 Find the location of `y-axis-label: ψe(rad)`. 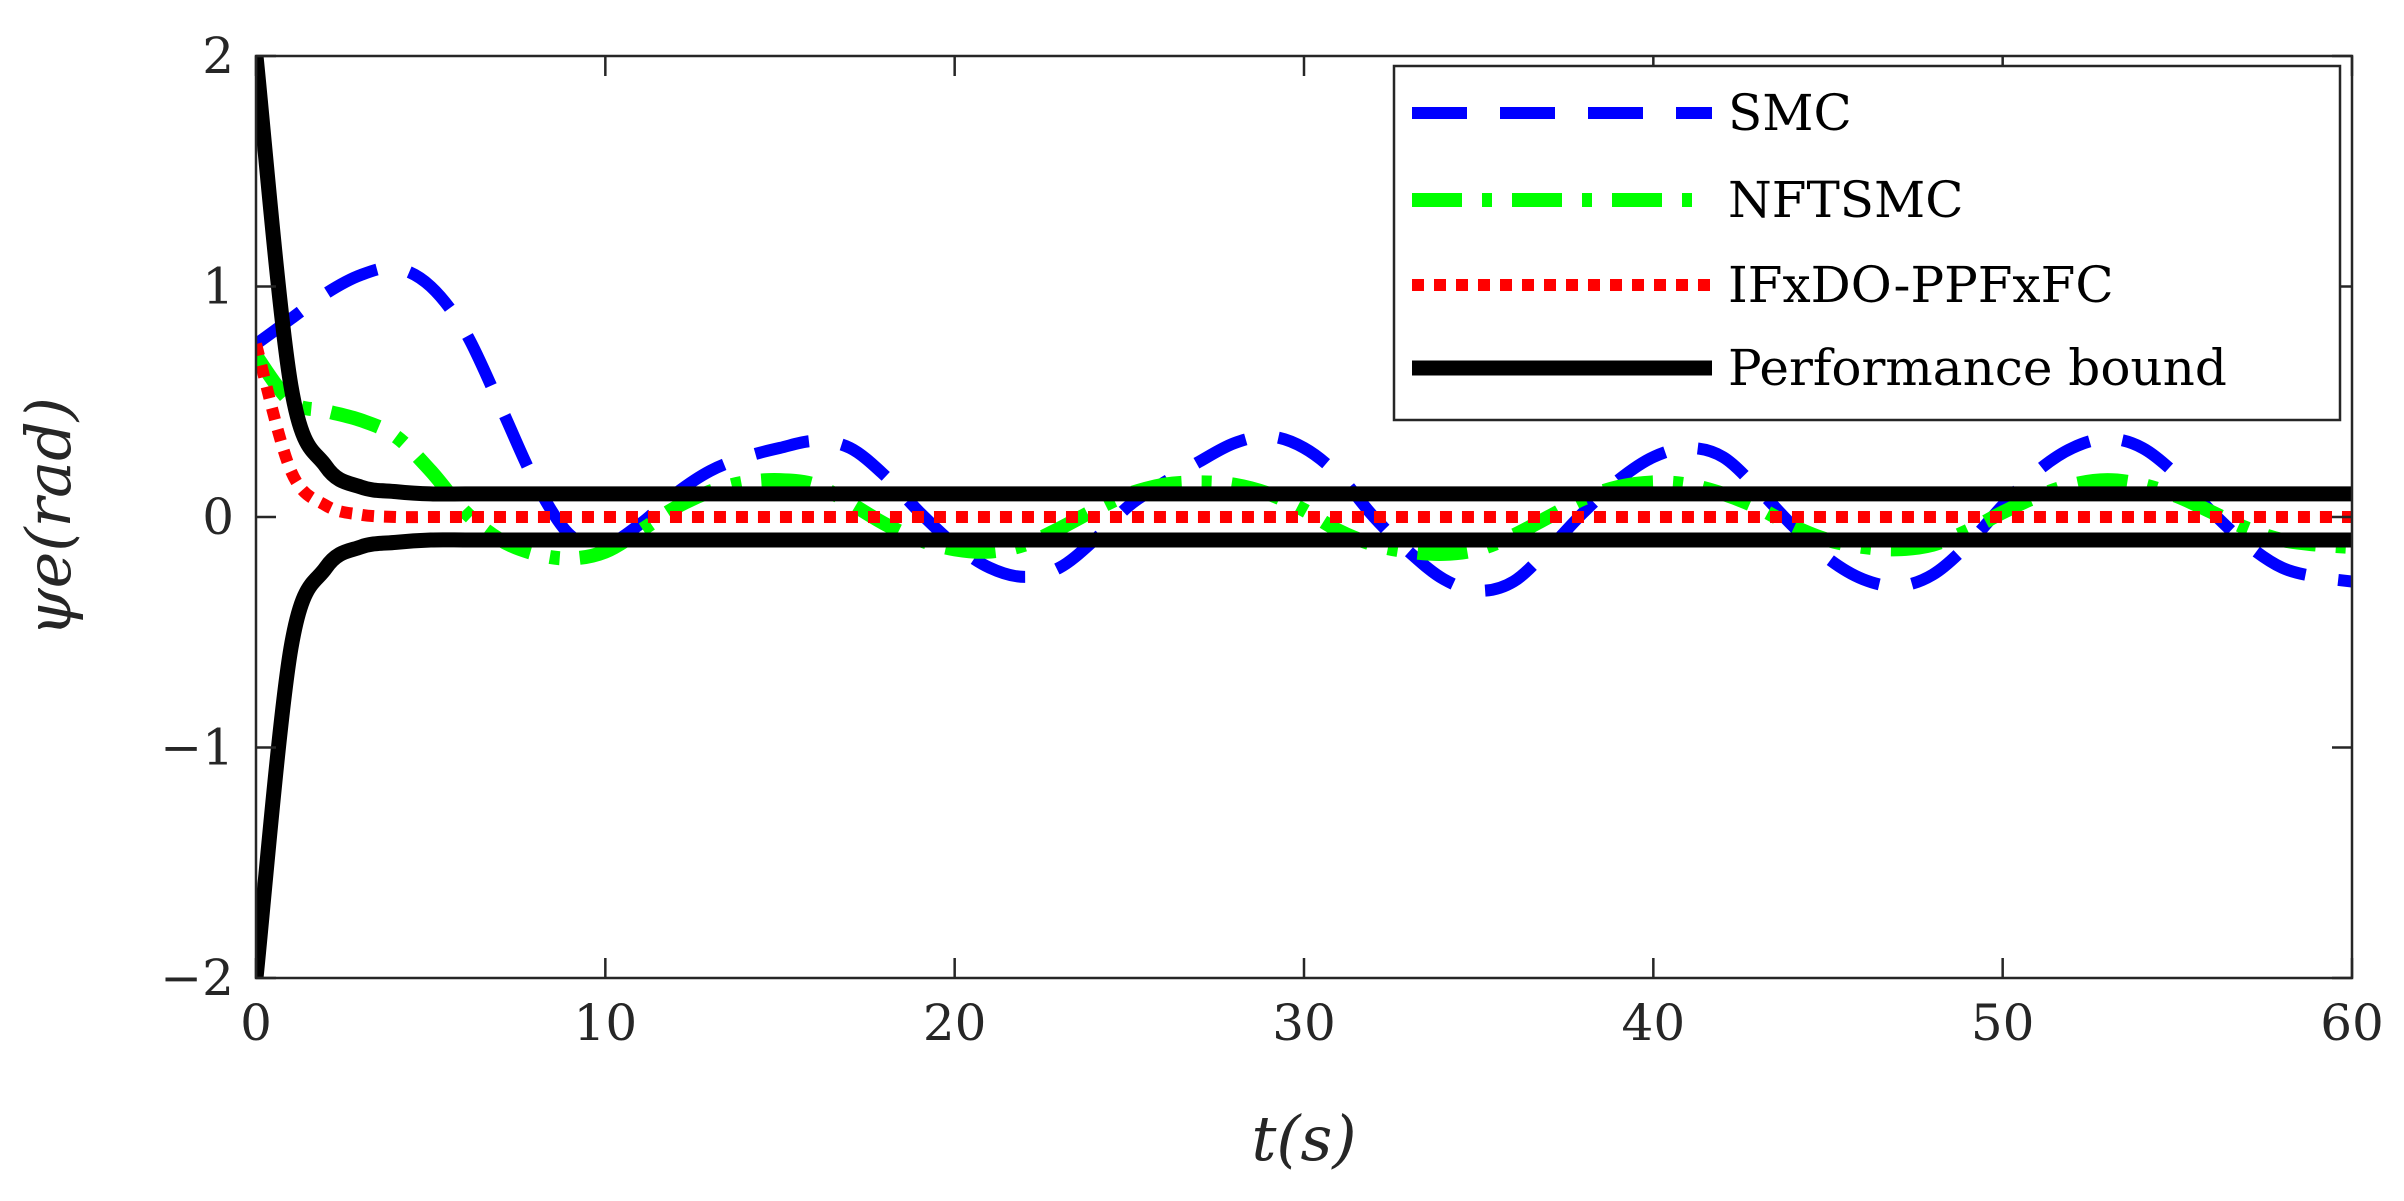

y-axis-label: ψe(rad) is located at coordinates (48, 517).